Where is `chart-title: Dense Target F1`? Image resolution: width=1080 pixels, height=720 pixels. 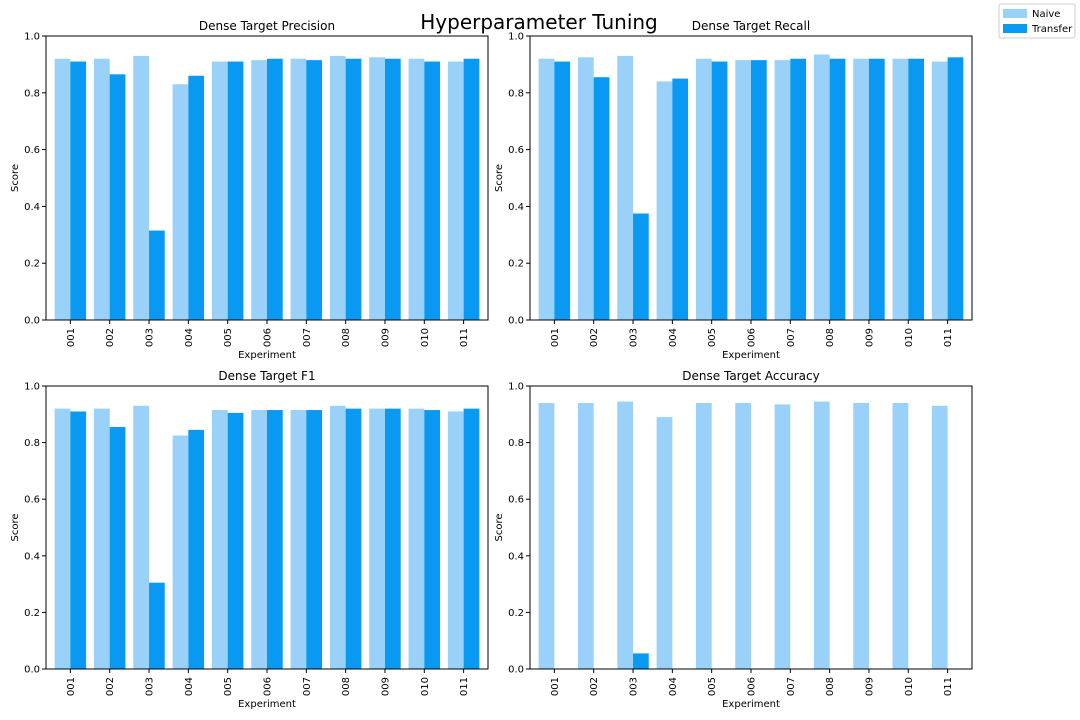
chart-title: Dense Target F1 is located at coordinates (266, 376).